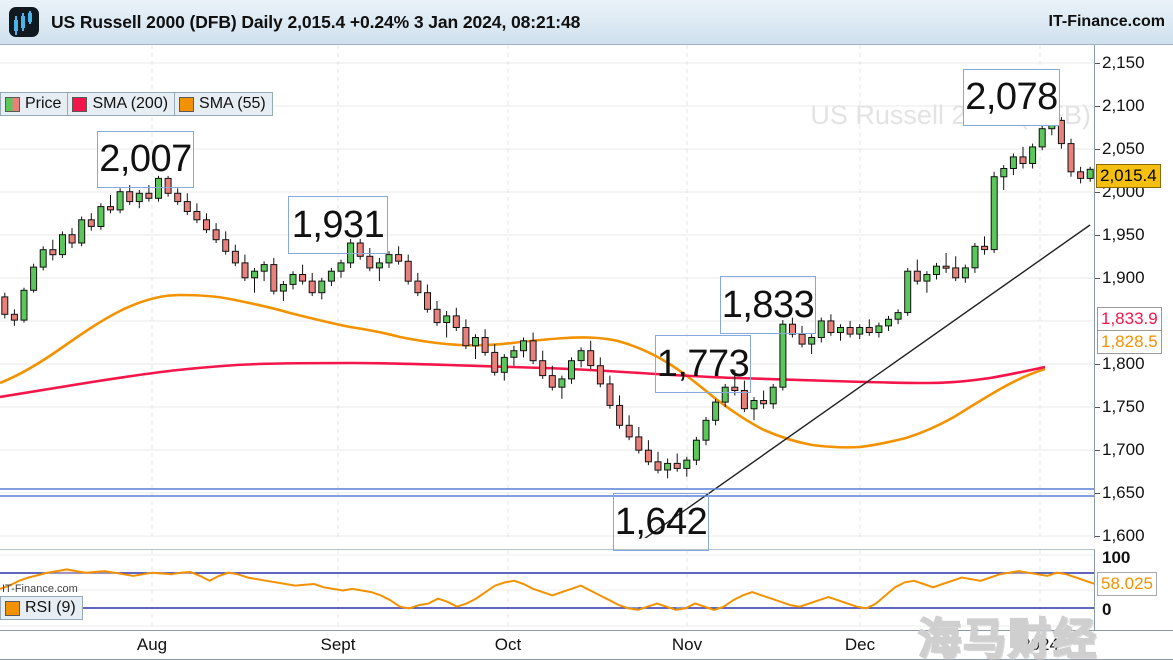 The image size is (1173, 660). Describe the element at coordinates (1123, 277) in the screenshot. I see `axis-tick-1900: 1,900` at that location.